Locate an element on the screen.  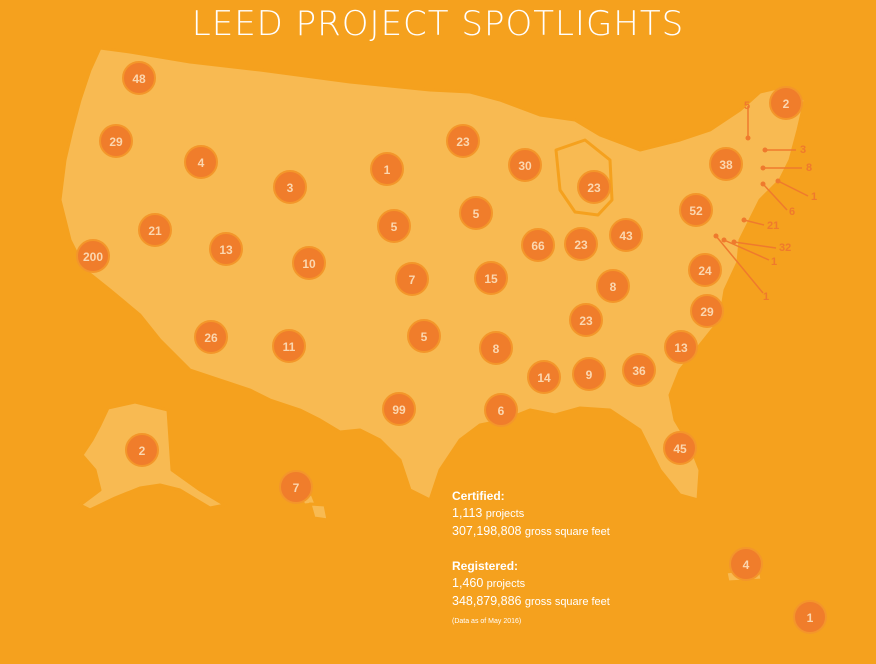
marker-label: 2 is located at coordinates (142, 451).